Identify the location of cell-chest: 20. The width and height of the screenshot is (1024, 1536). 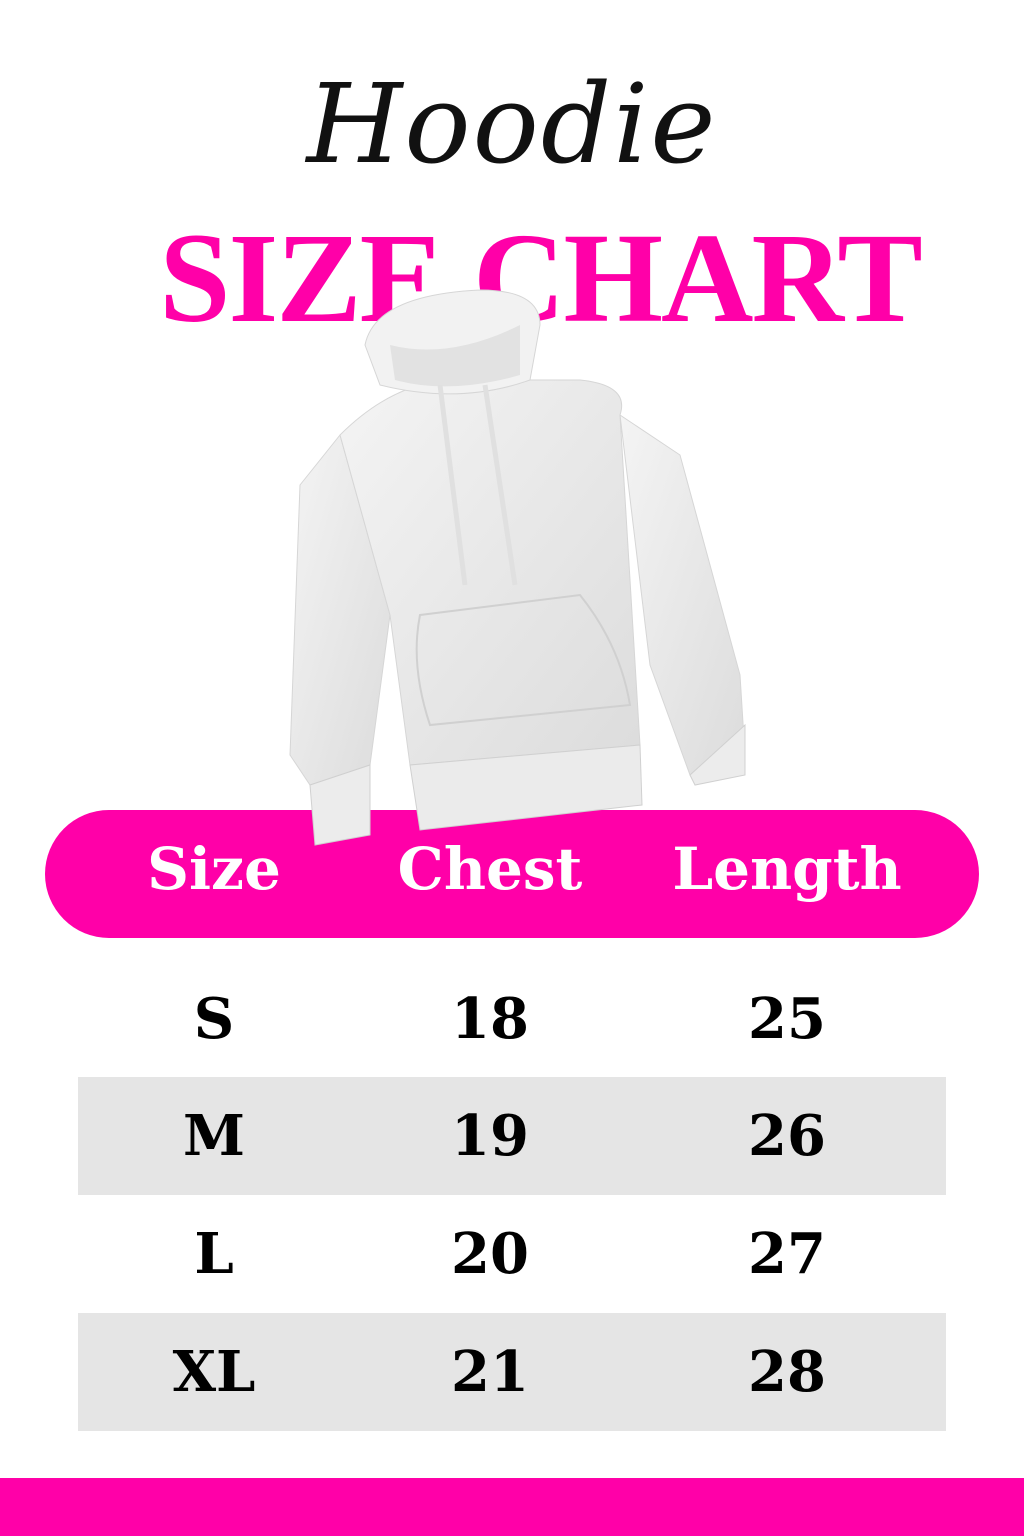
(490, 1254).